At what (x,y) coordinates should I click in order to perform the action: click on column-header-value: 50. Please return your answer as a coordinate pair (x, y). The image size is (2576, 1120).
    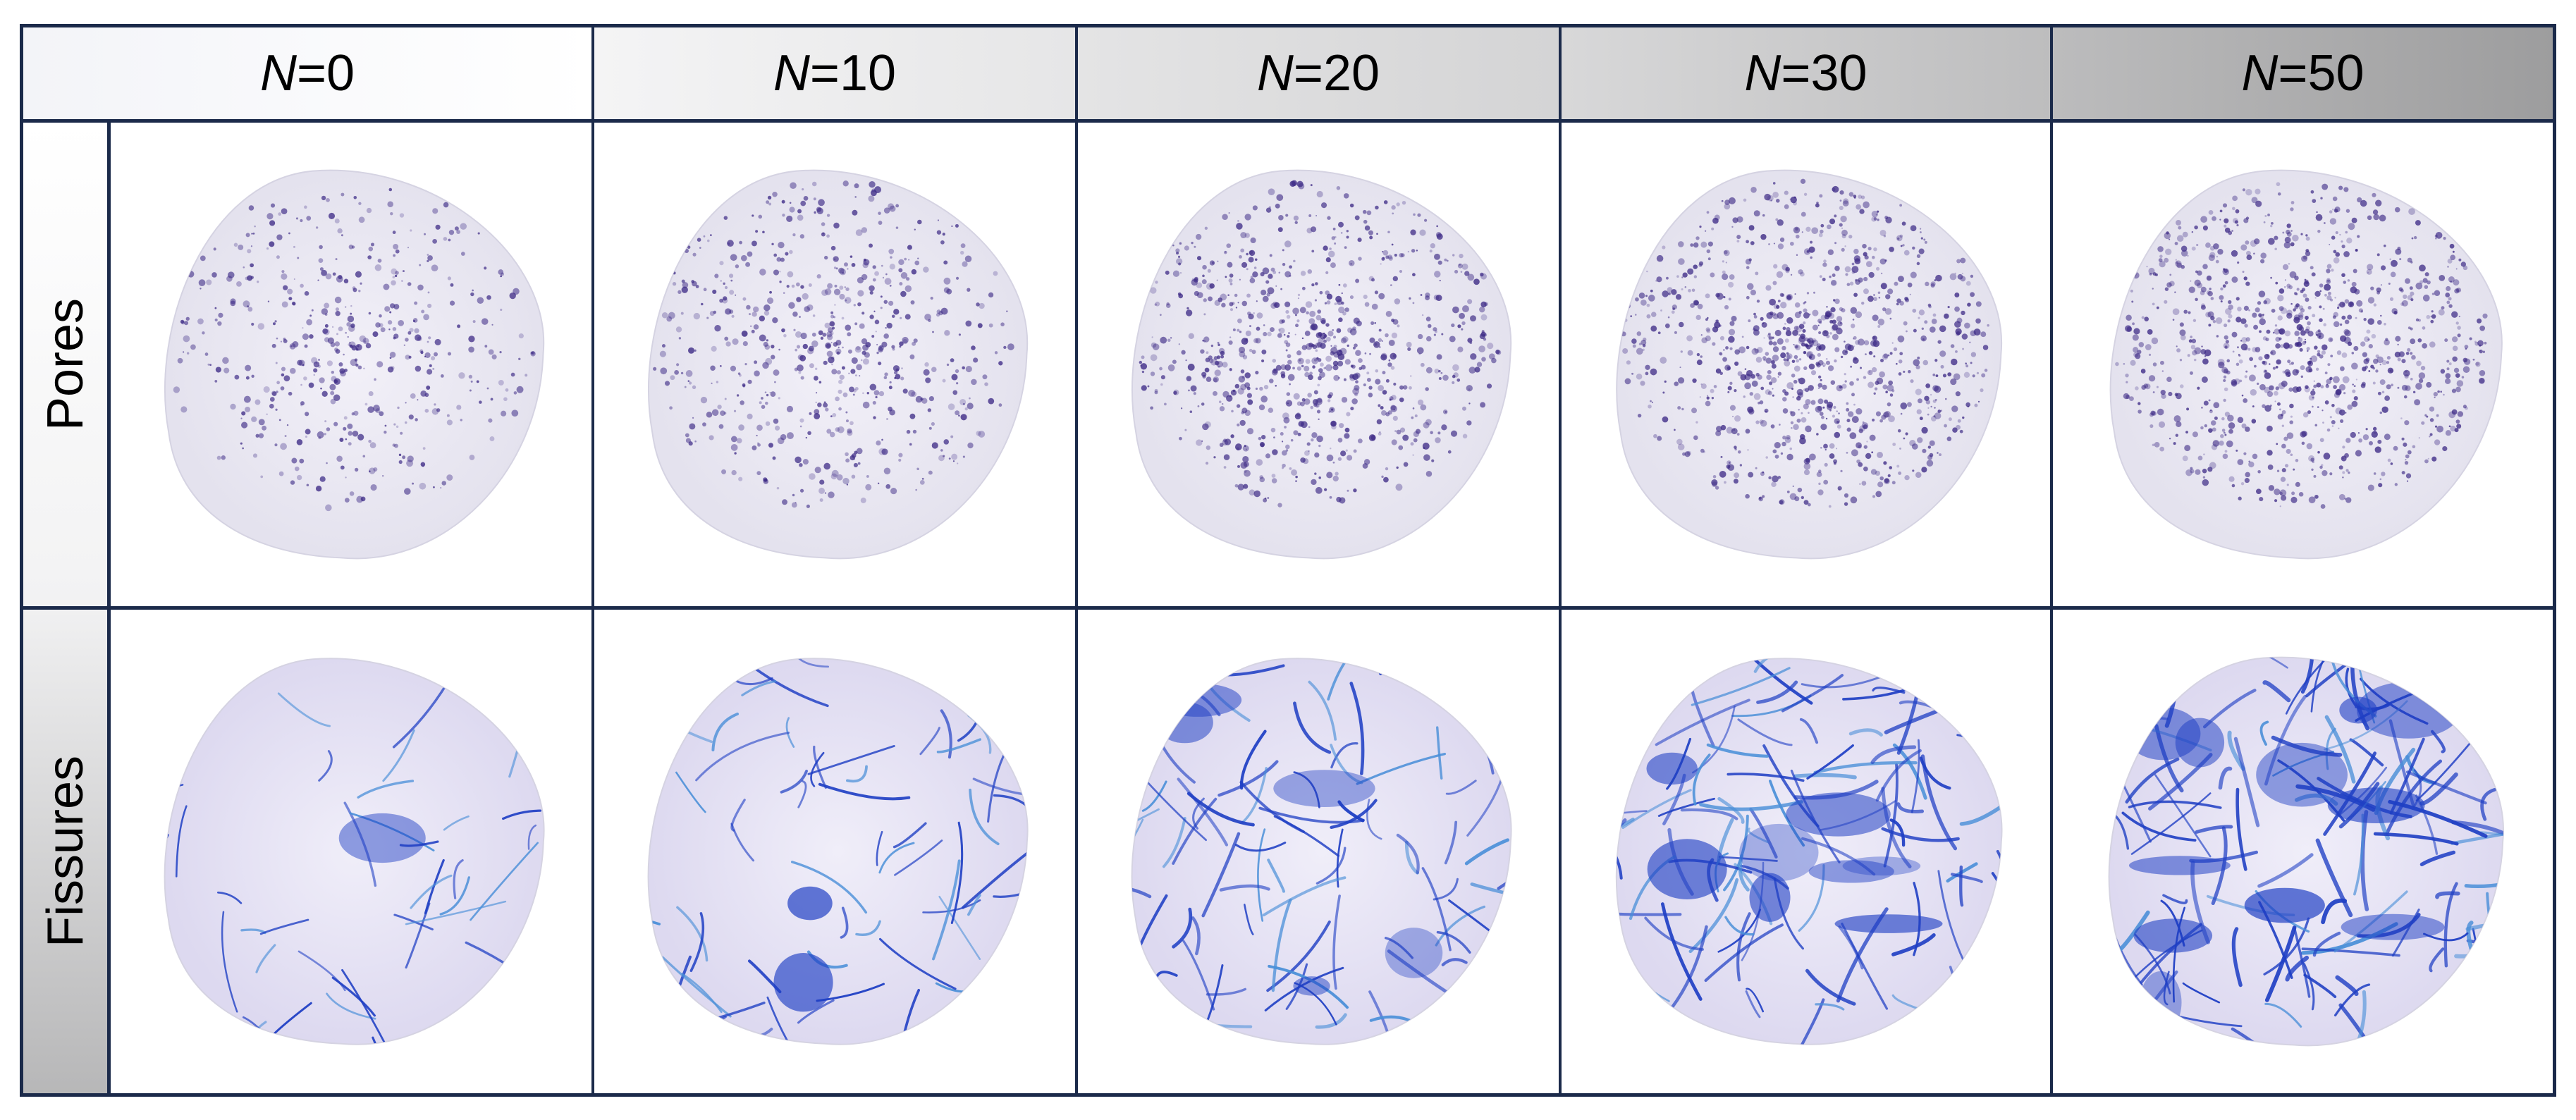
    Looking at the image, I should click on (2336, 73).